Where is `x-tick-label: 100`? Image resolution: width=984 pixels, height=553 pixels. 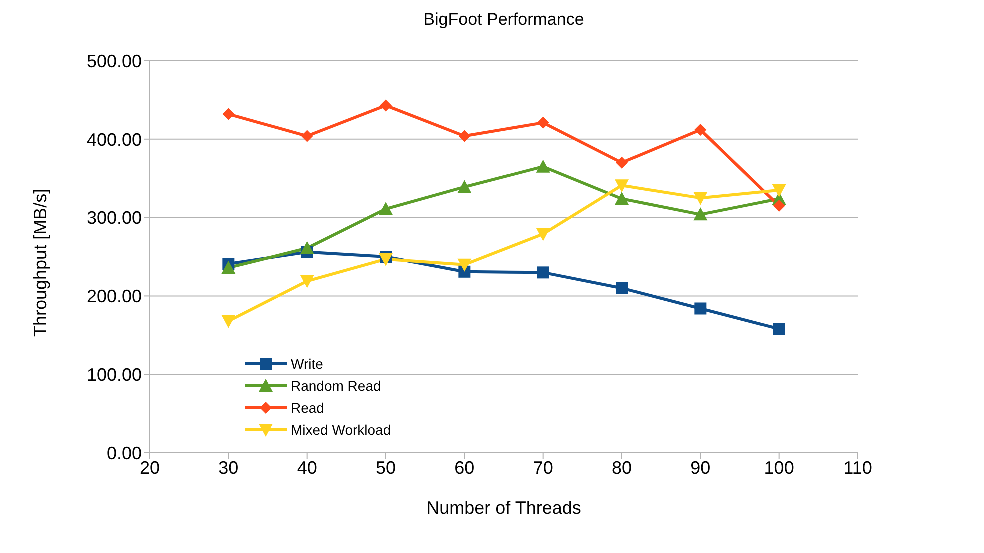
x-tick-label: 100 is located at coordinates (779, 468).